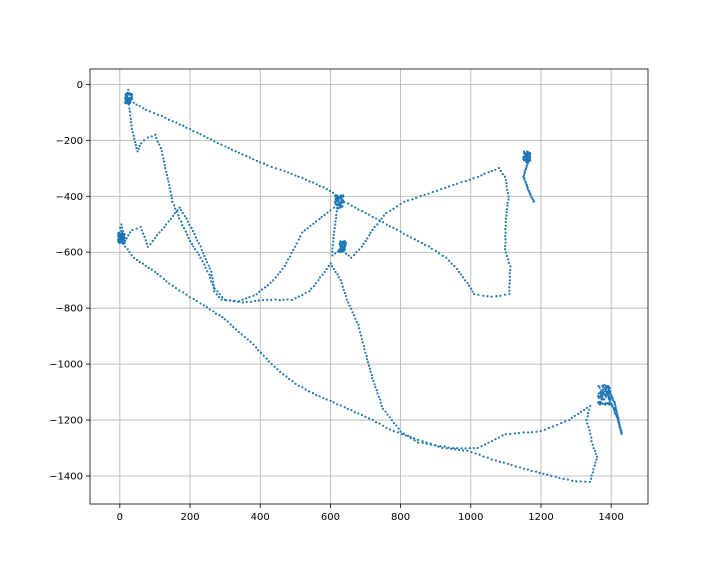 The width and height of the screenshot is (720, 576). What do you see at coordinates (69, 141) in the screenshot?
I see `y-tick-label: −200` at bounding box center [69, 141].